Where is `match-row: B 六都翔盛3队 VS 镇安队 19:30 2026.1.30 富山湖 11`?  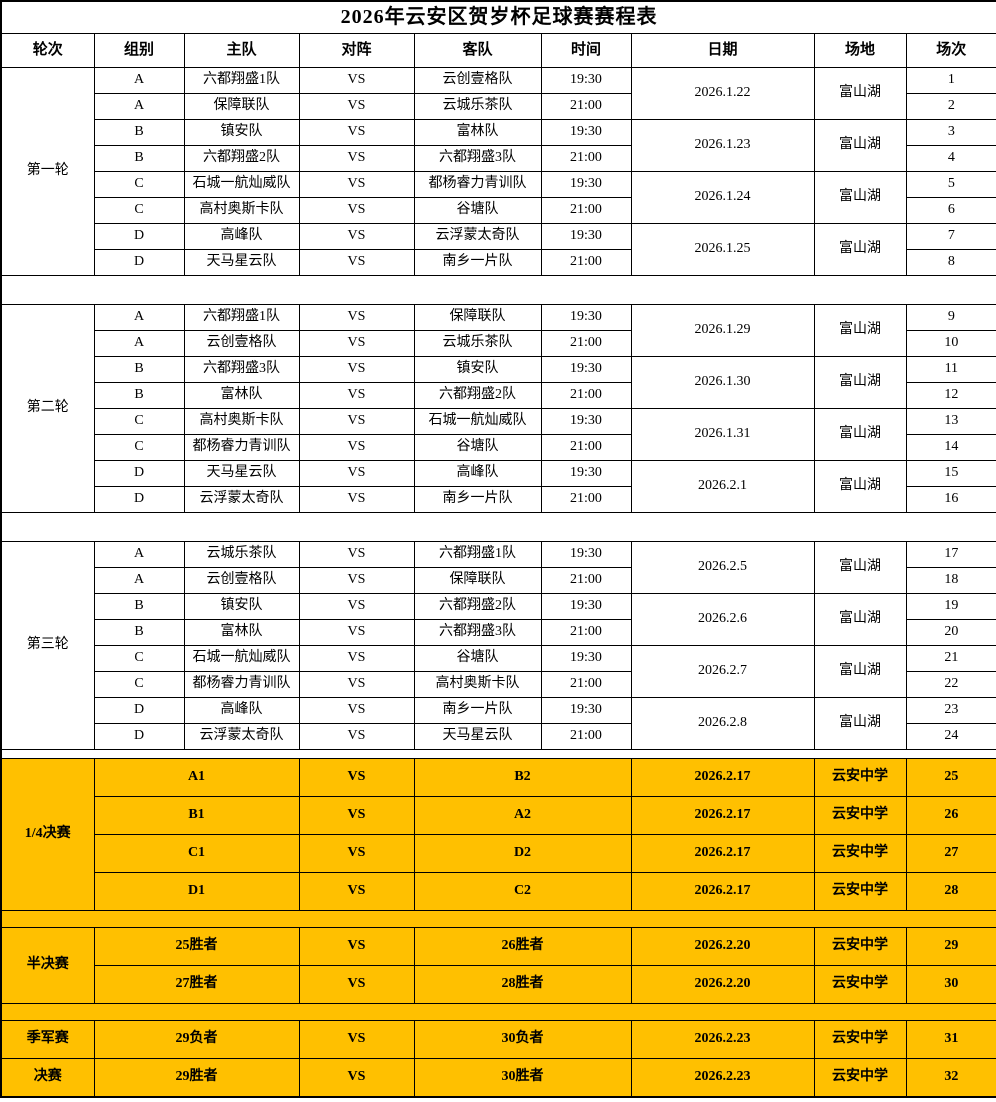 match-row: B 六都翔盛3队 VS 镇安队 19:30 2026.1.30 富山湖 11 is located at coordinates (498, 382).